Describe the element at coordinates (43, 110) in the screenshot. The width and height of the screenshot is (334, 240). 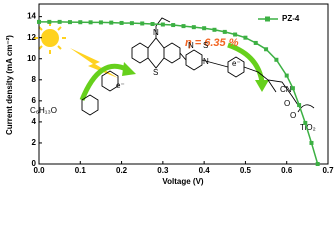
I see `annotation: C₆H₁₃O` at that location.